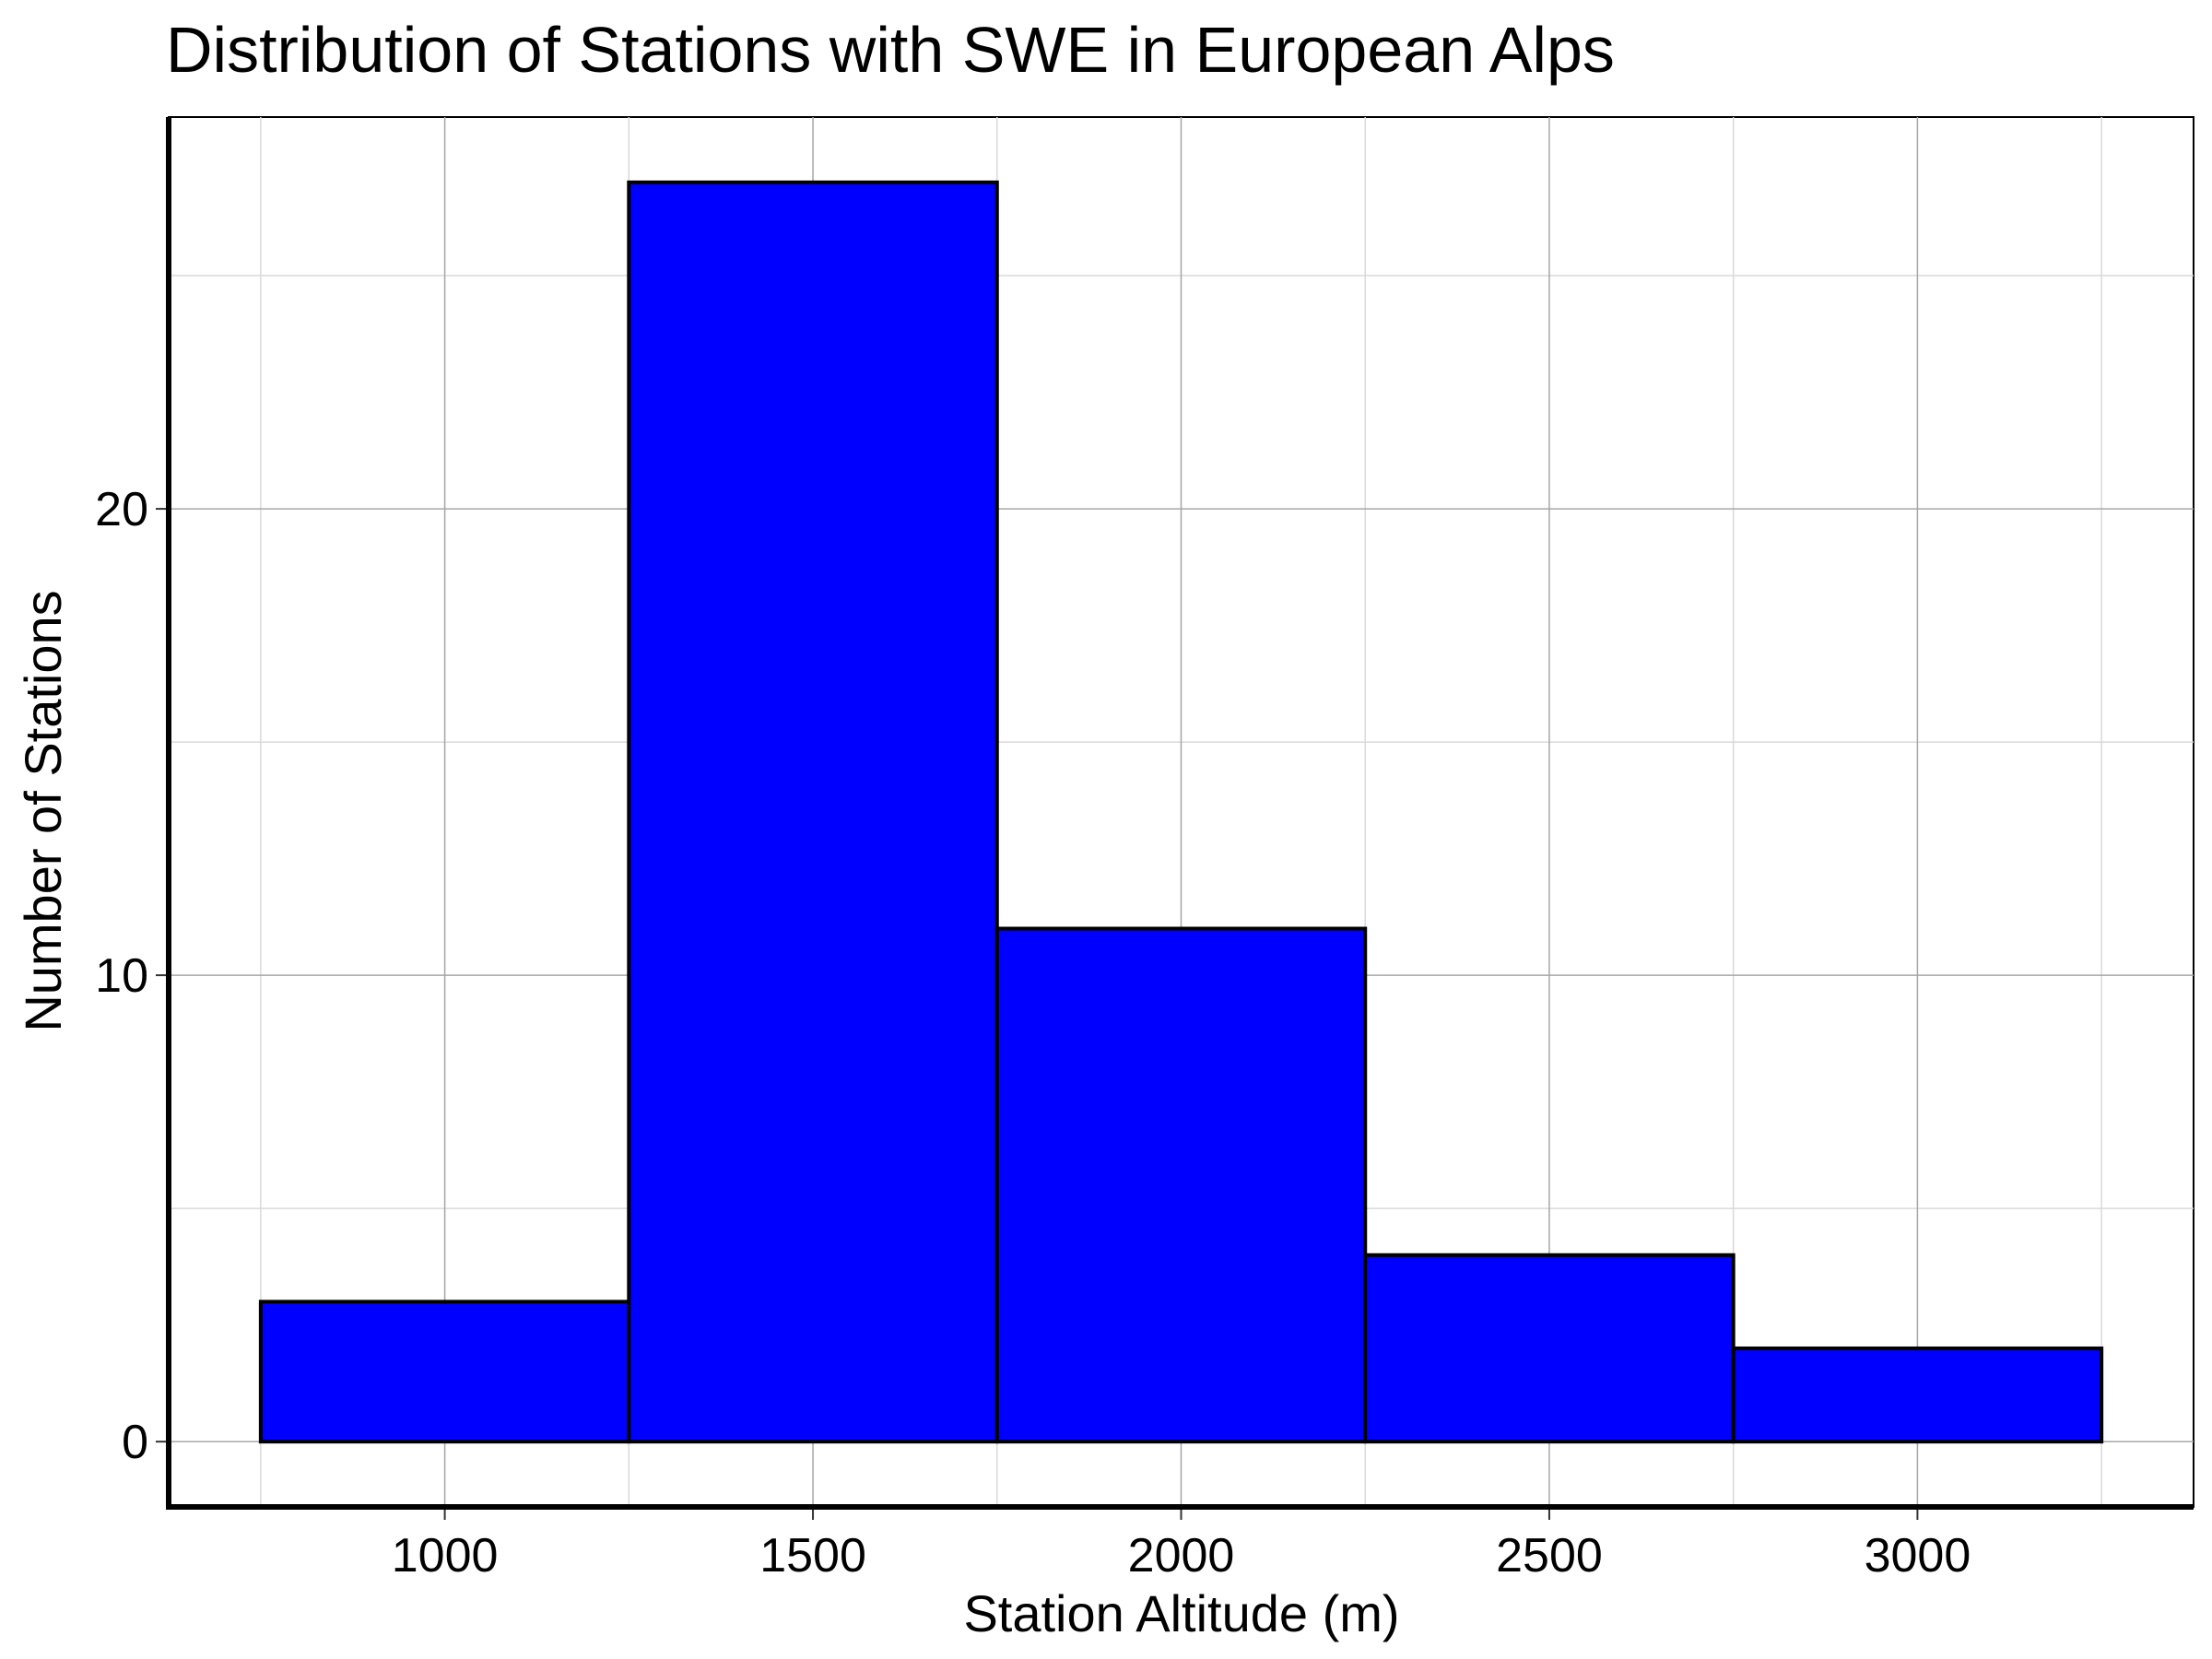 The height and width of the screenshot is (1659, 2212). I want to click on y-tick-label: 10, so click(121, 976).